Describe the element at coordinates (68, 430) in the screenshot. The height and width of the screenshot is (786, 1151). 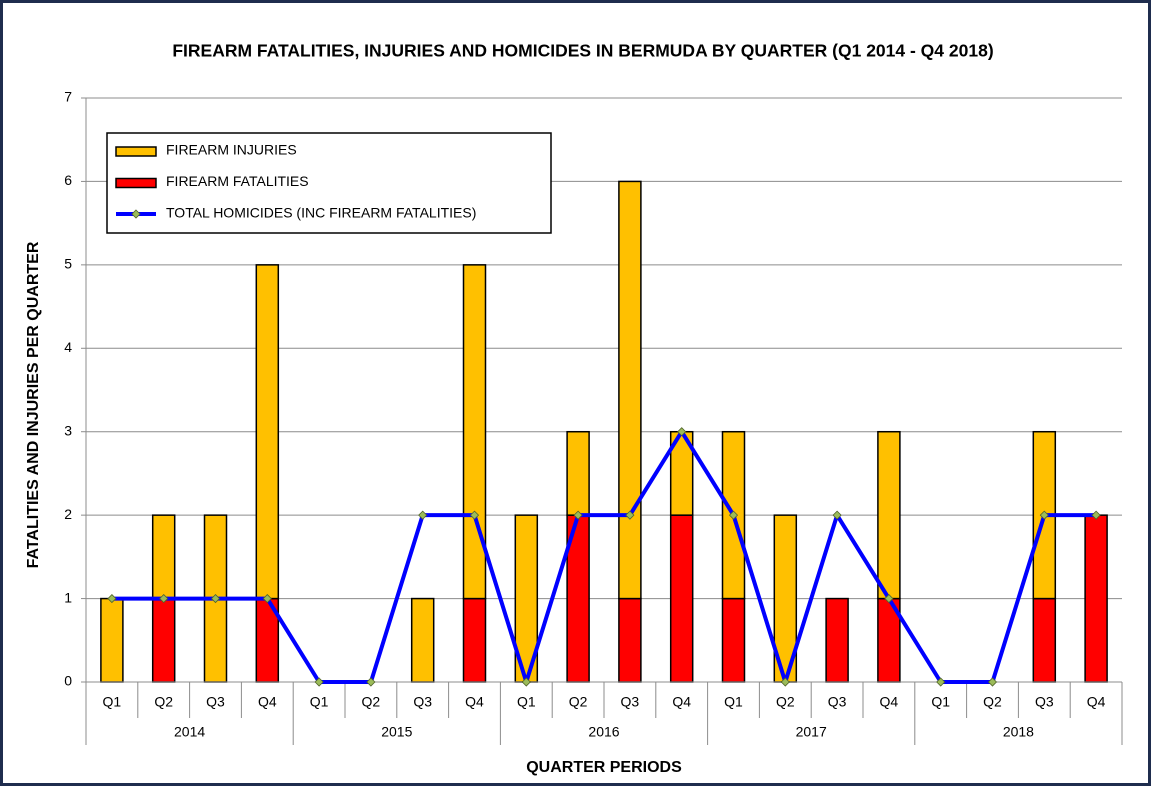
I see `y-tick-label: 3` at that location.